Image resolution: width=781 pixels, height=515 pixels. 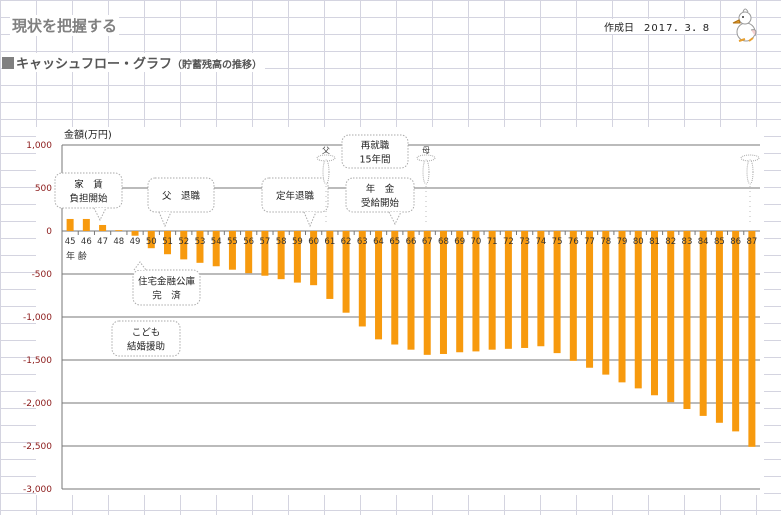 What do you see at coordinates (476, 242) in the screenshot?
I see `x-tick-label: 70` at bounding box center [476, 242].